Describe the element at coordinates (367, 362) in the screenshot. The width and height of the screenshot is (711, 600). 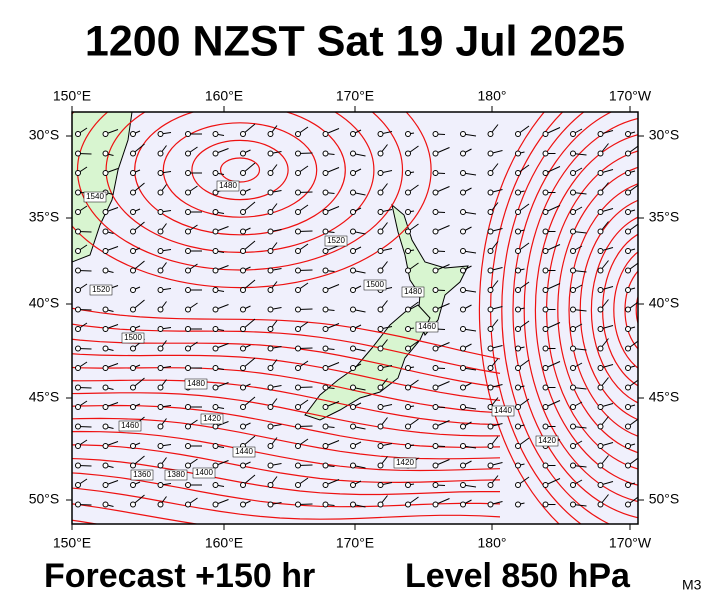
I see `south-island` at that location.